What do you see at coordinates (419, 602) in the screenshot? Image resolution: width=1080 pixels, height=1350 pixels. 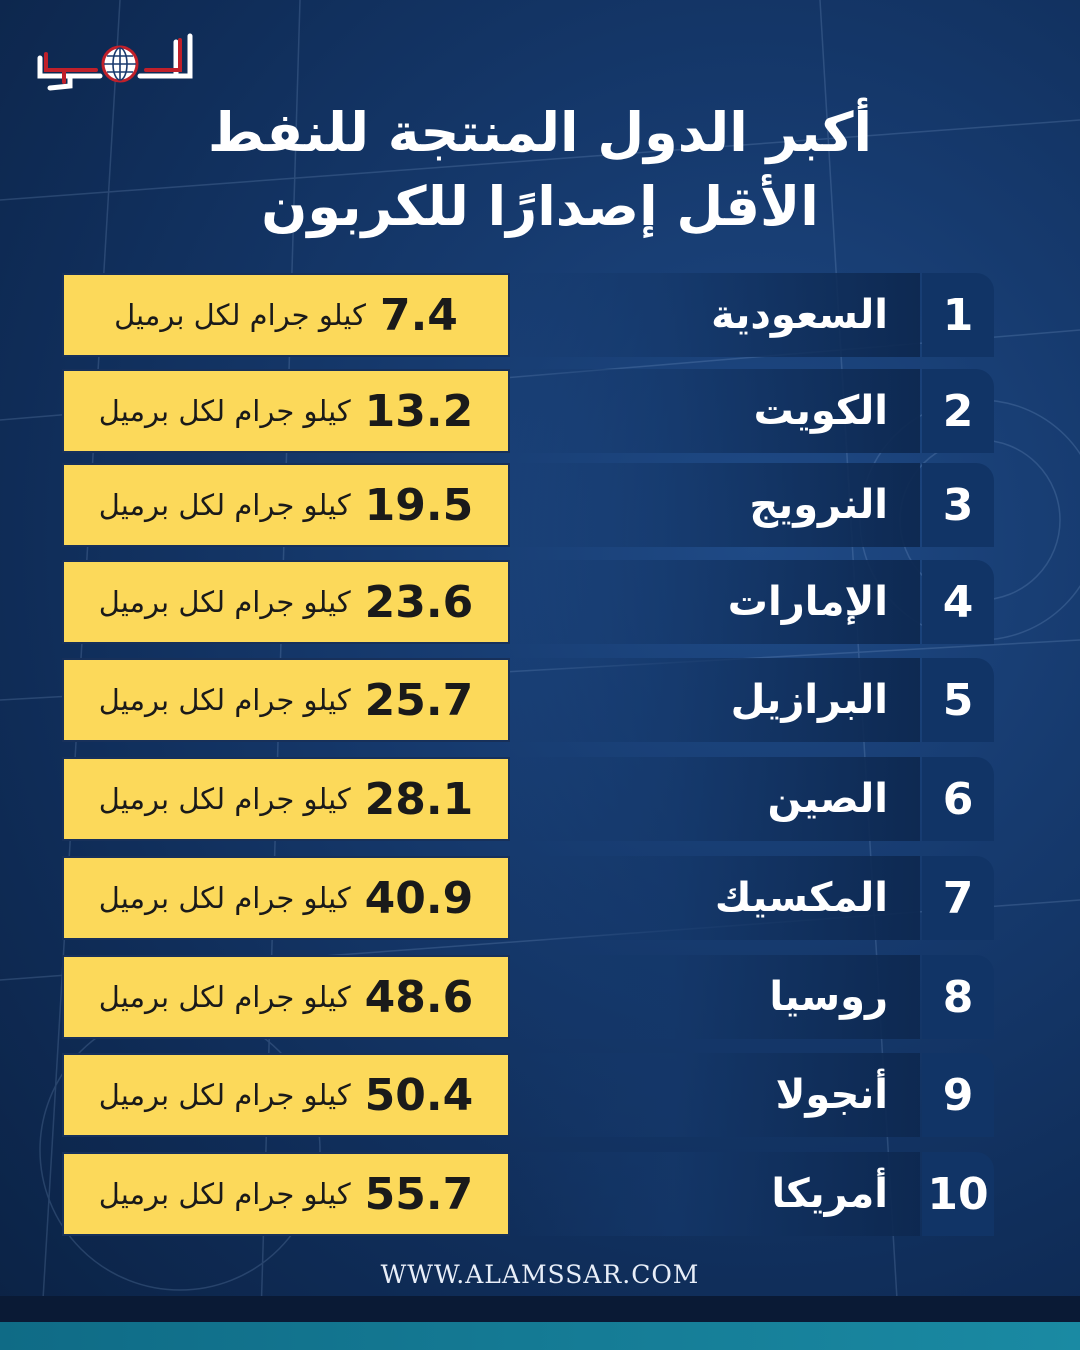 I see `emission-value: 23.6` at bounding box center [419, 602].